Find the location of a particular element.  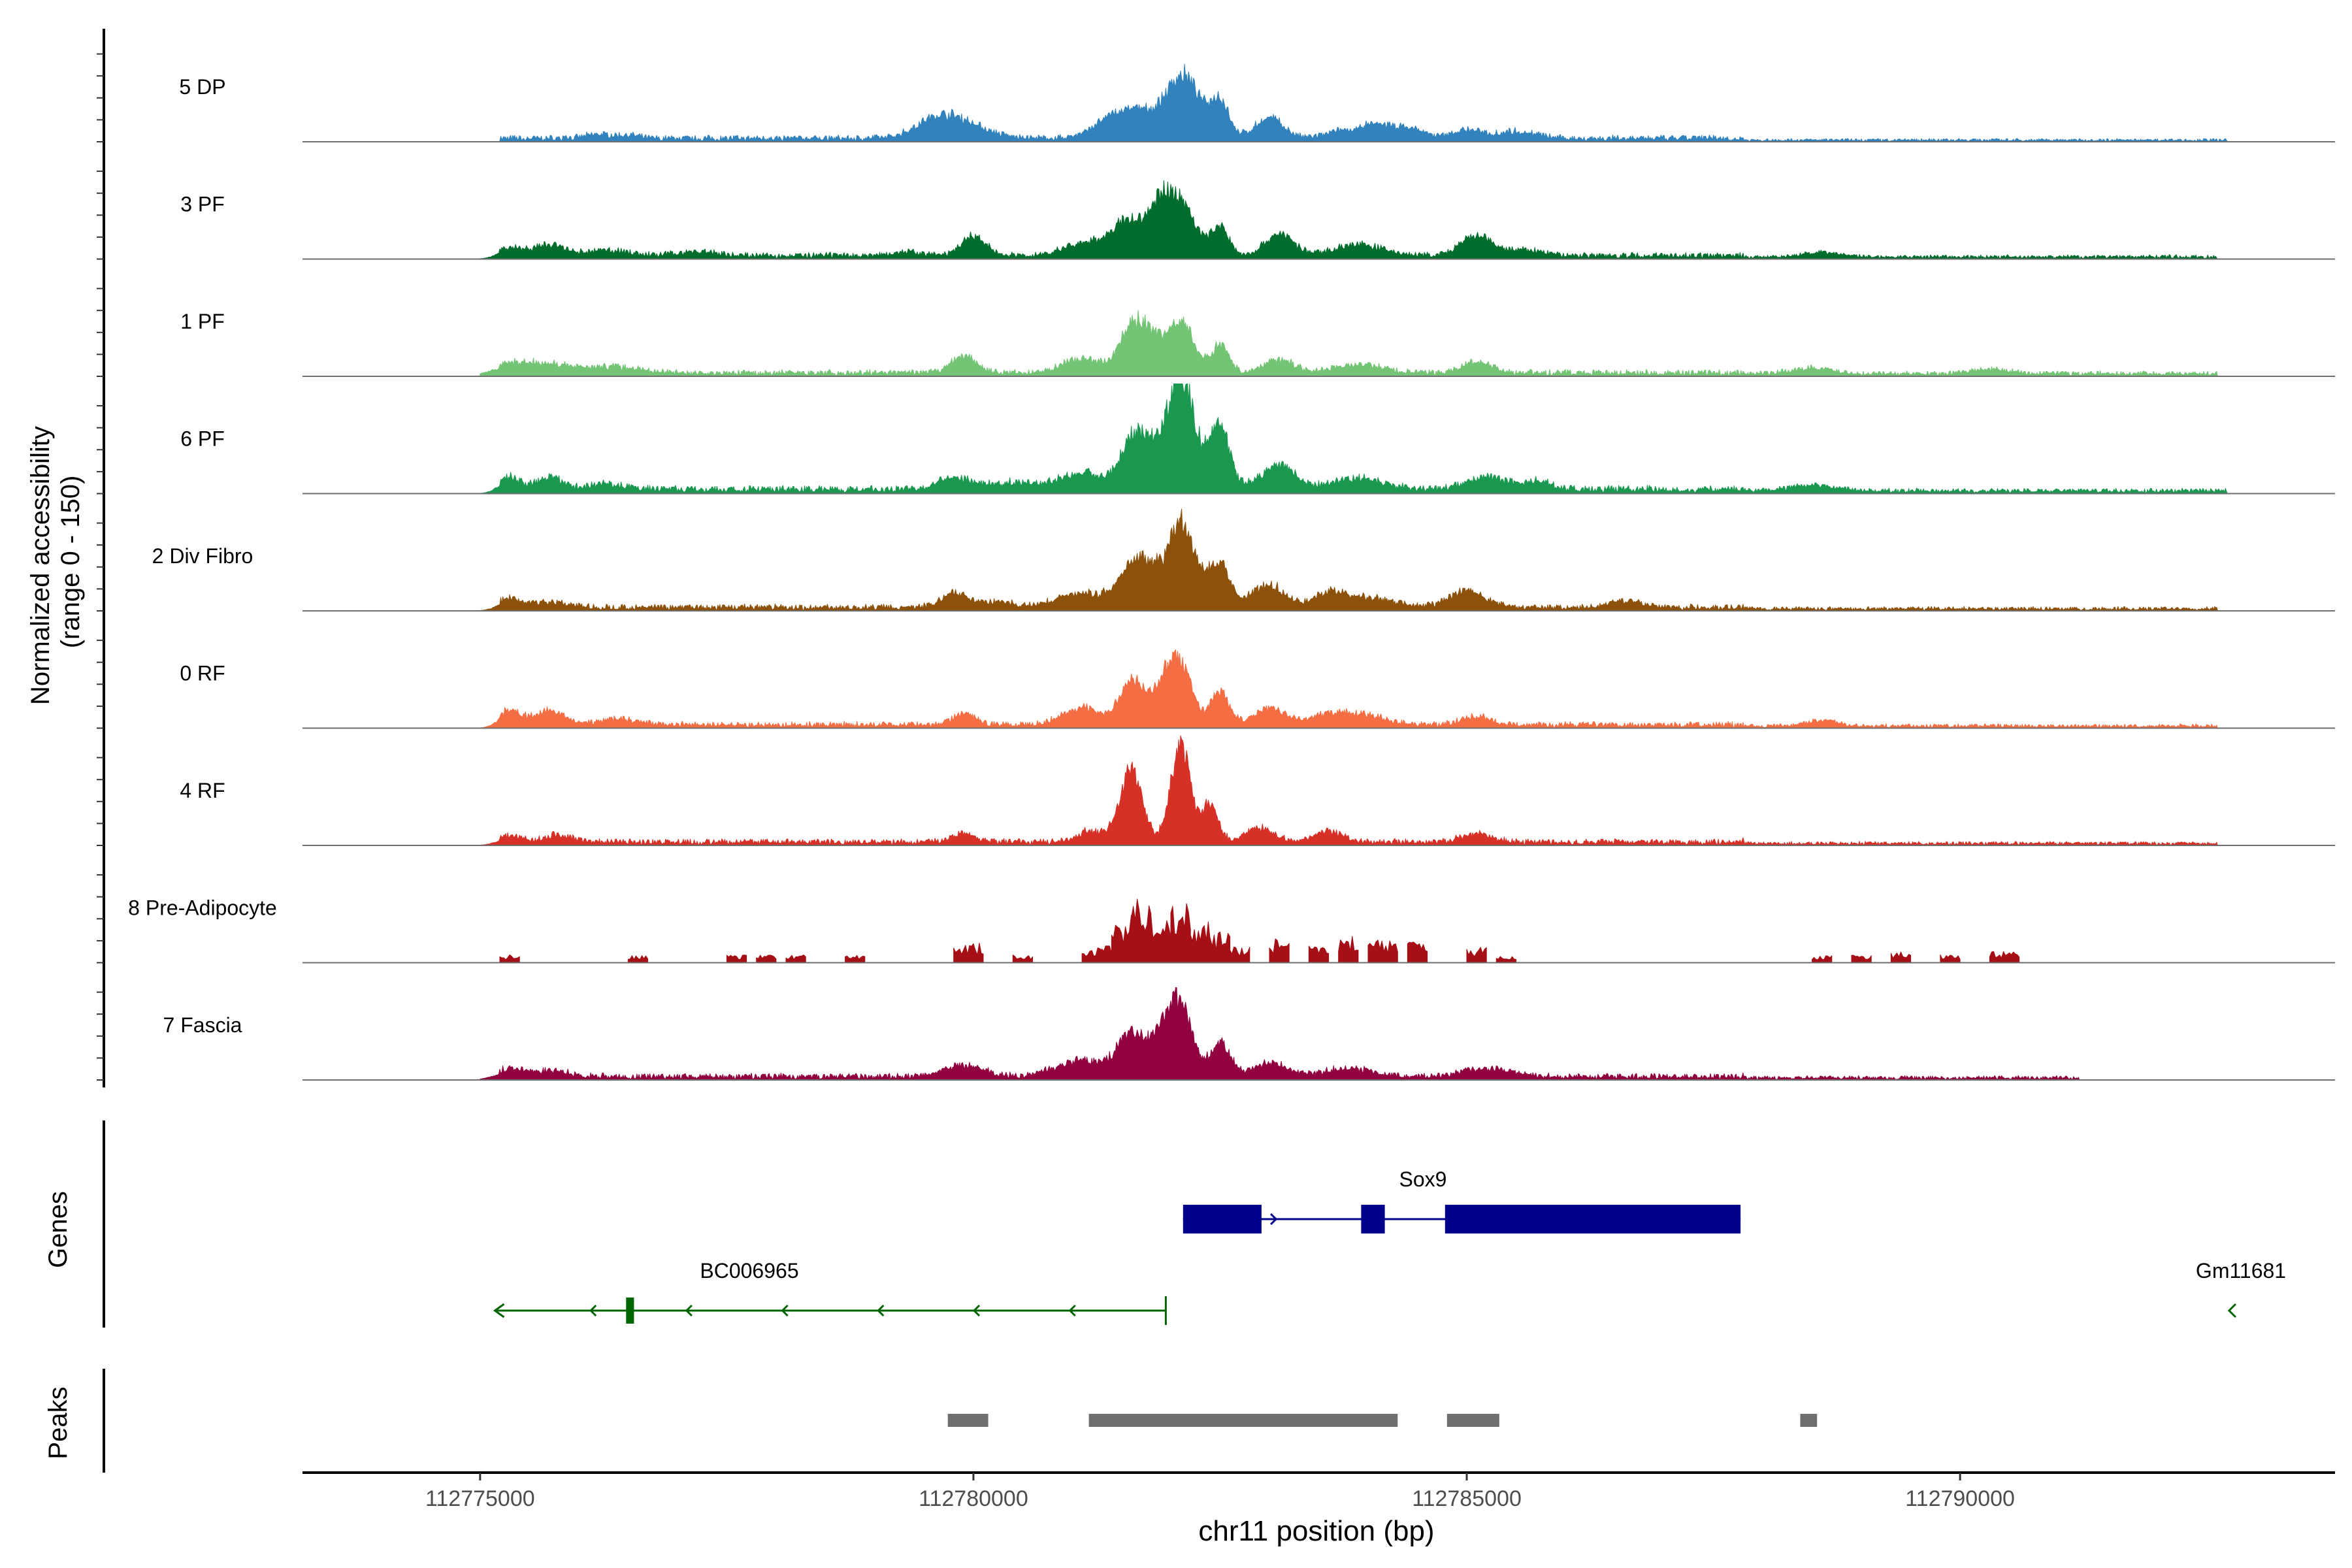

track-area-0-rf is located at coordinates (1368, 688).